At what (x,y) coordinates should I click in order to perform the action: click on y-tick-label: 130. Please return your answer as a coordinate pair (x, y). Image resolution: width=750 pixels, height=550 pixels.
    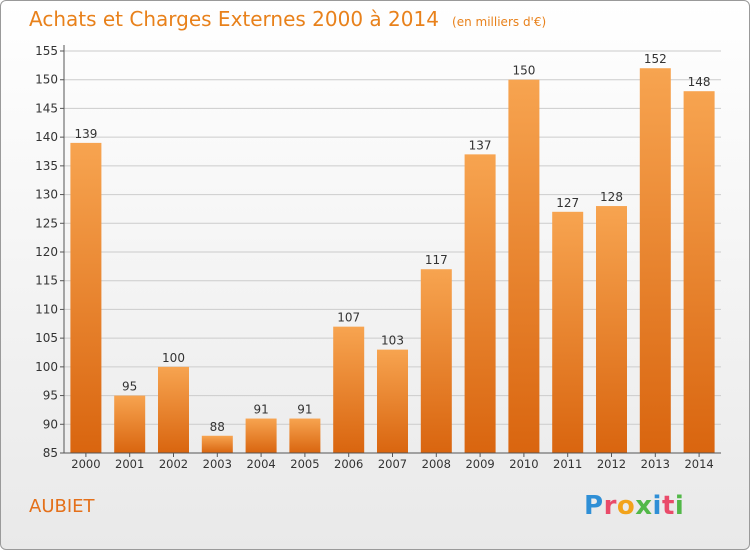
    Looking at the image, I should click on (46, 195).